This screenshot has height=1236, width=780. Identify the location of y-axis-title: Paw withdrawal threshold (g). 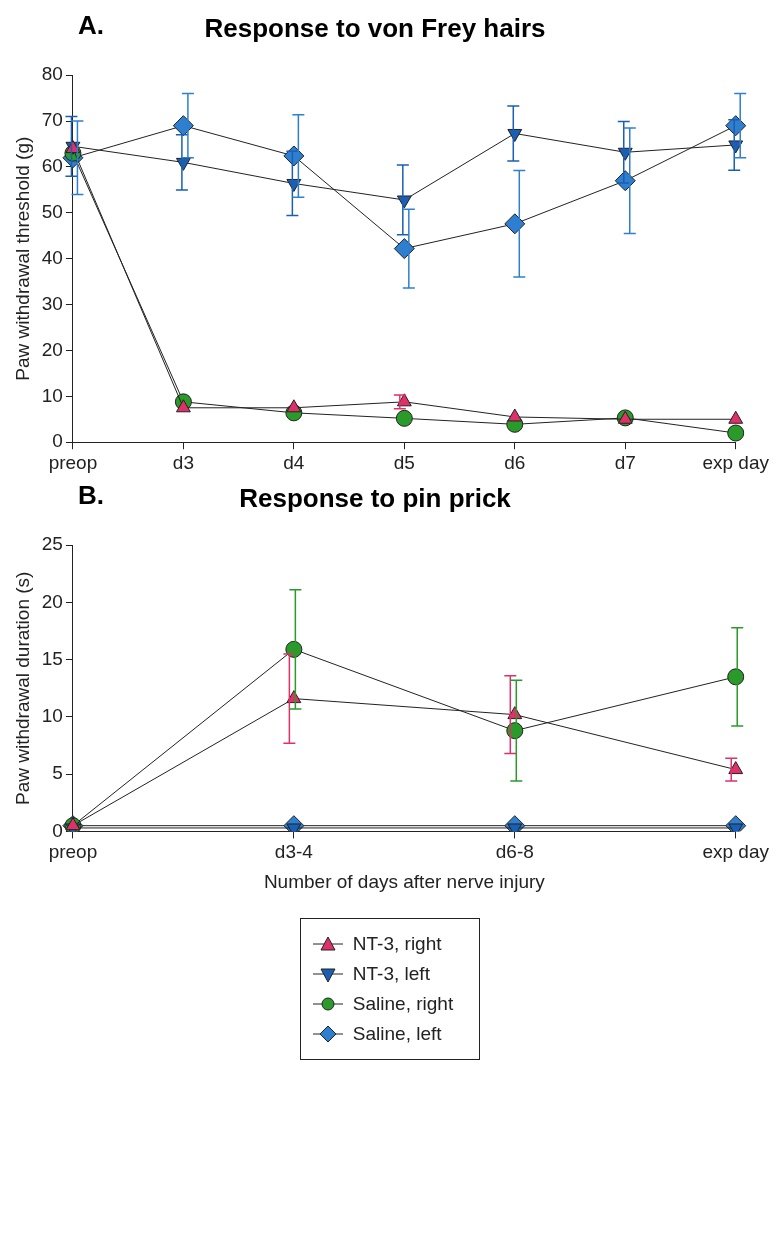
(22, 258).